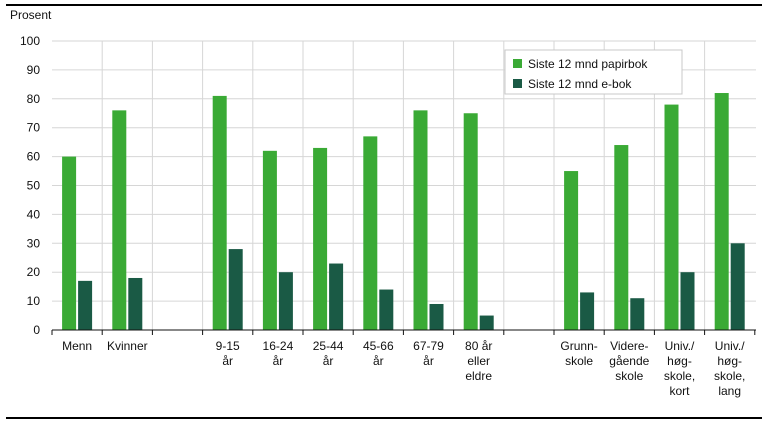 The width and height of the screenshot is (768, 428). What do you see at coordinates (580, 84) in the screenshot?
I see `legend-label: Siste 12 mnd e-bok` at bounding box center [580, 84].